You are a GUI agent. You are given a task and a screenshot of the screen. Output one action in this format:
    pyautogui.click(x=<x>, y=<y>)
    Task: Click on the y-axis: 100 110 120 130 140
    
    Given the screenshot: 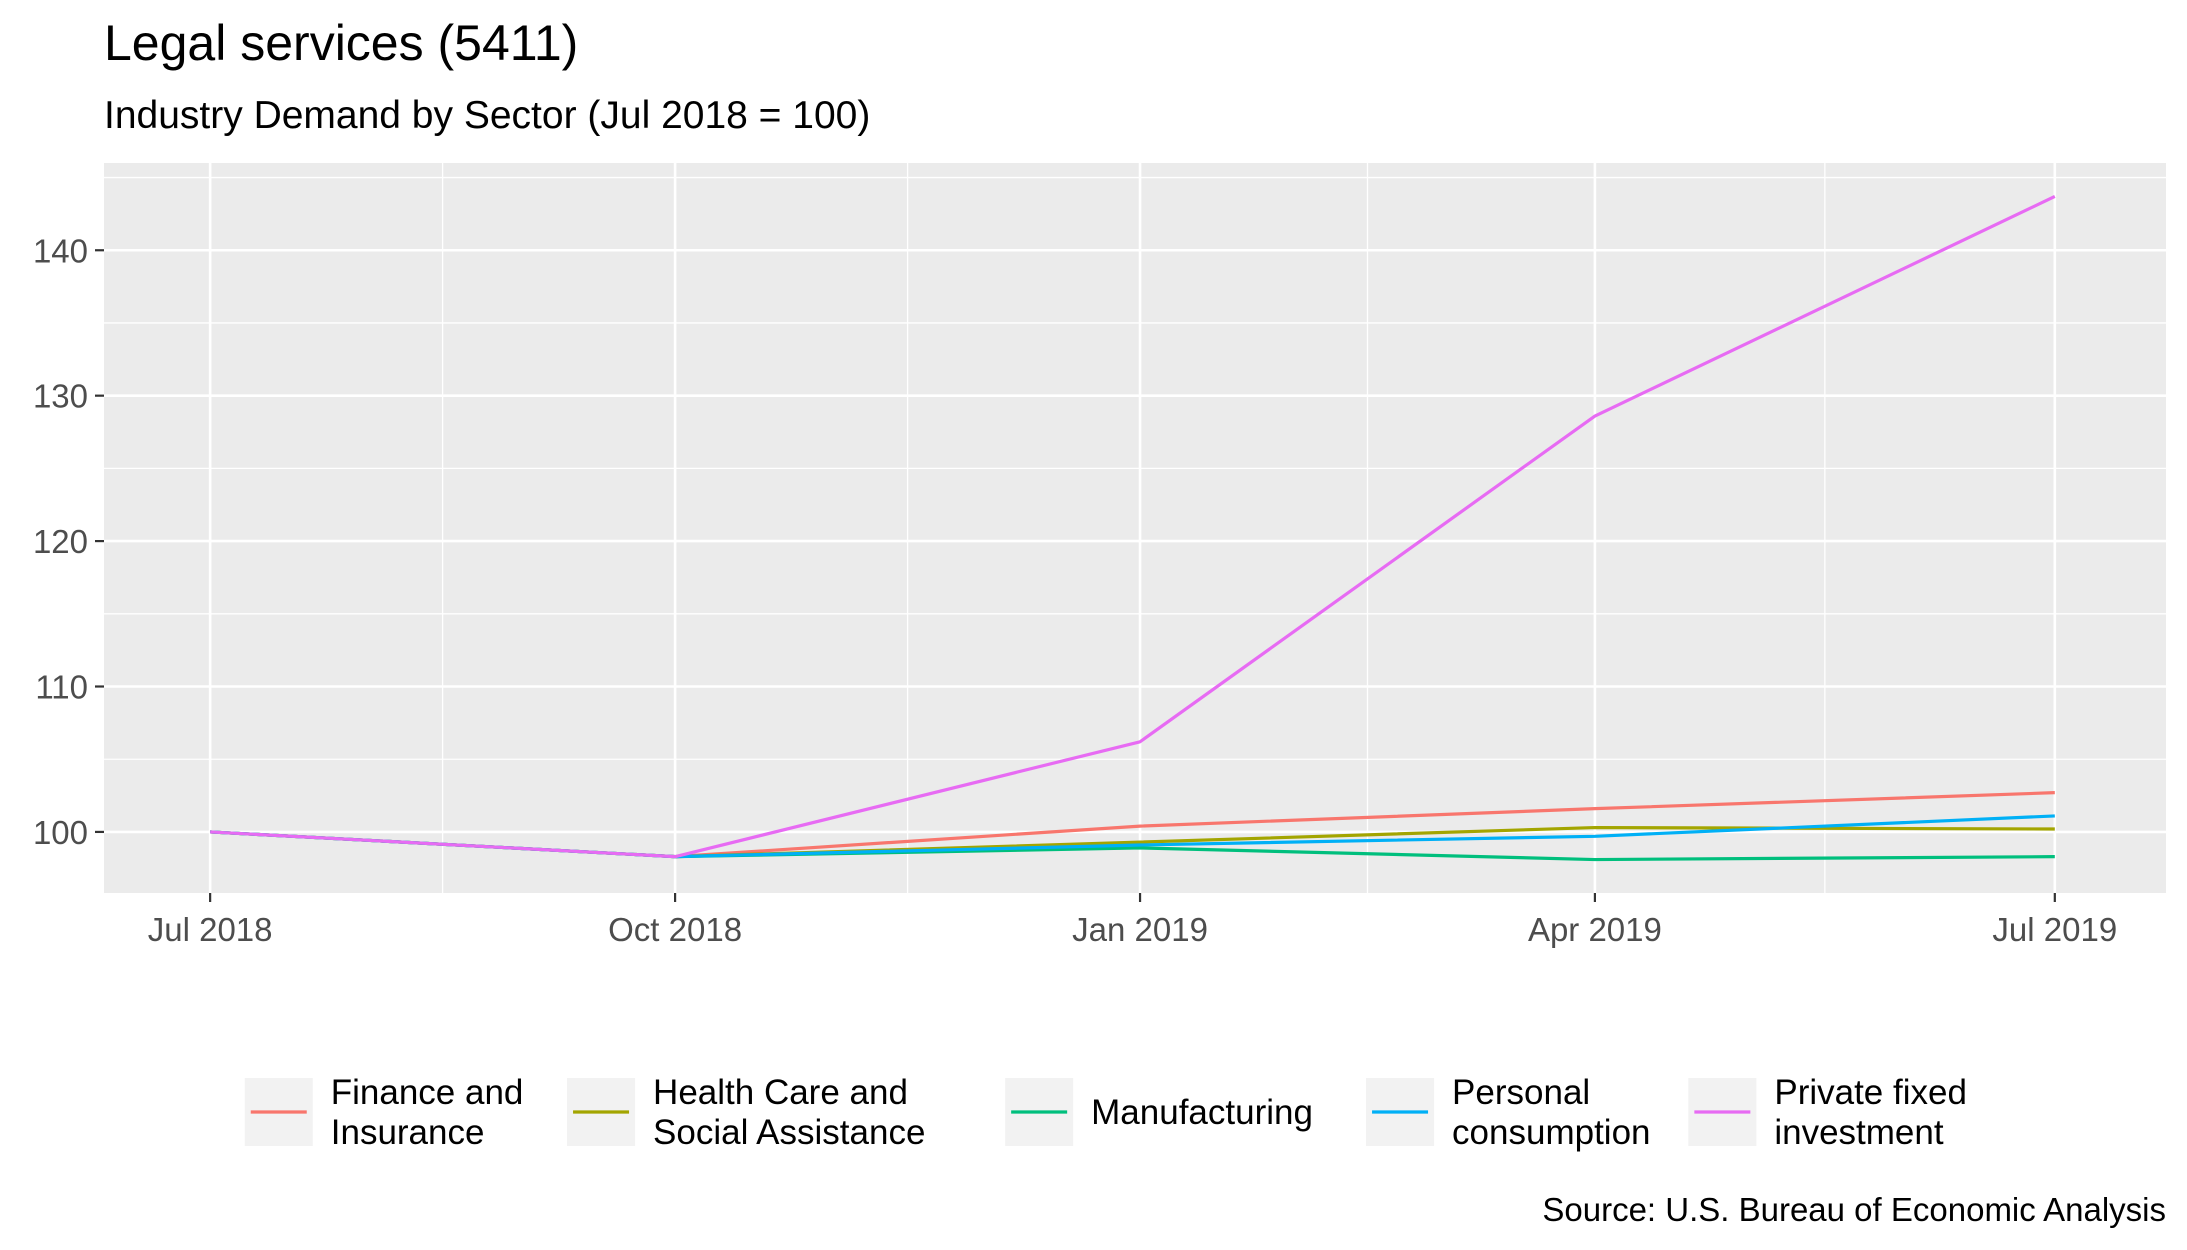 What is the action you would take?
    pyautogui.click(x=68, y=541)
    